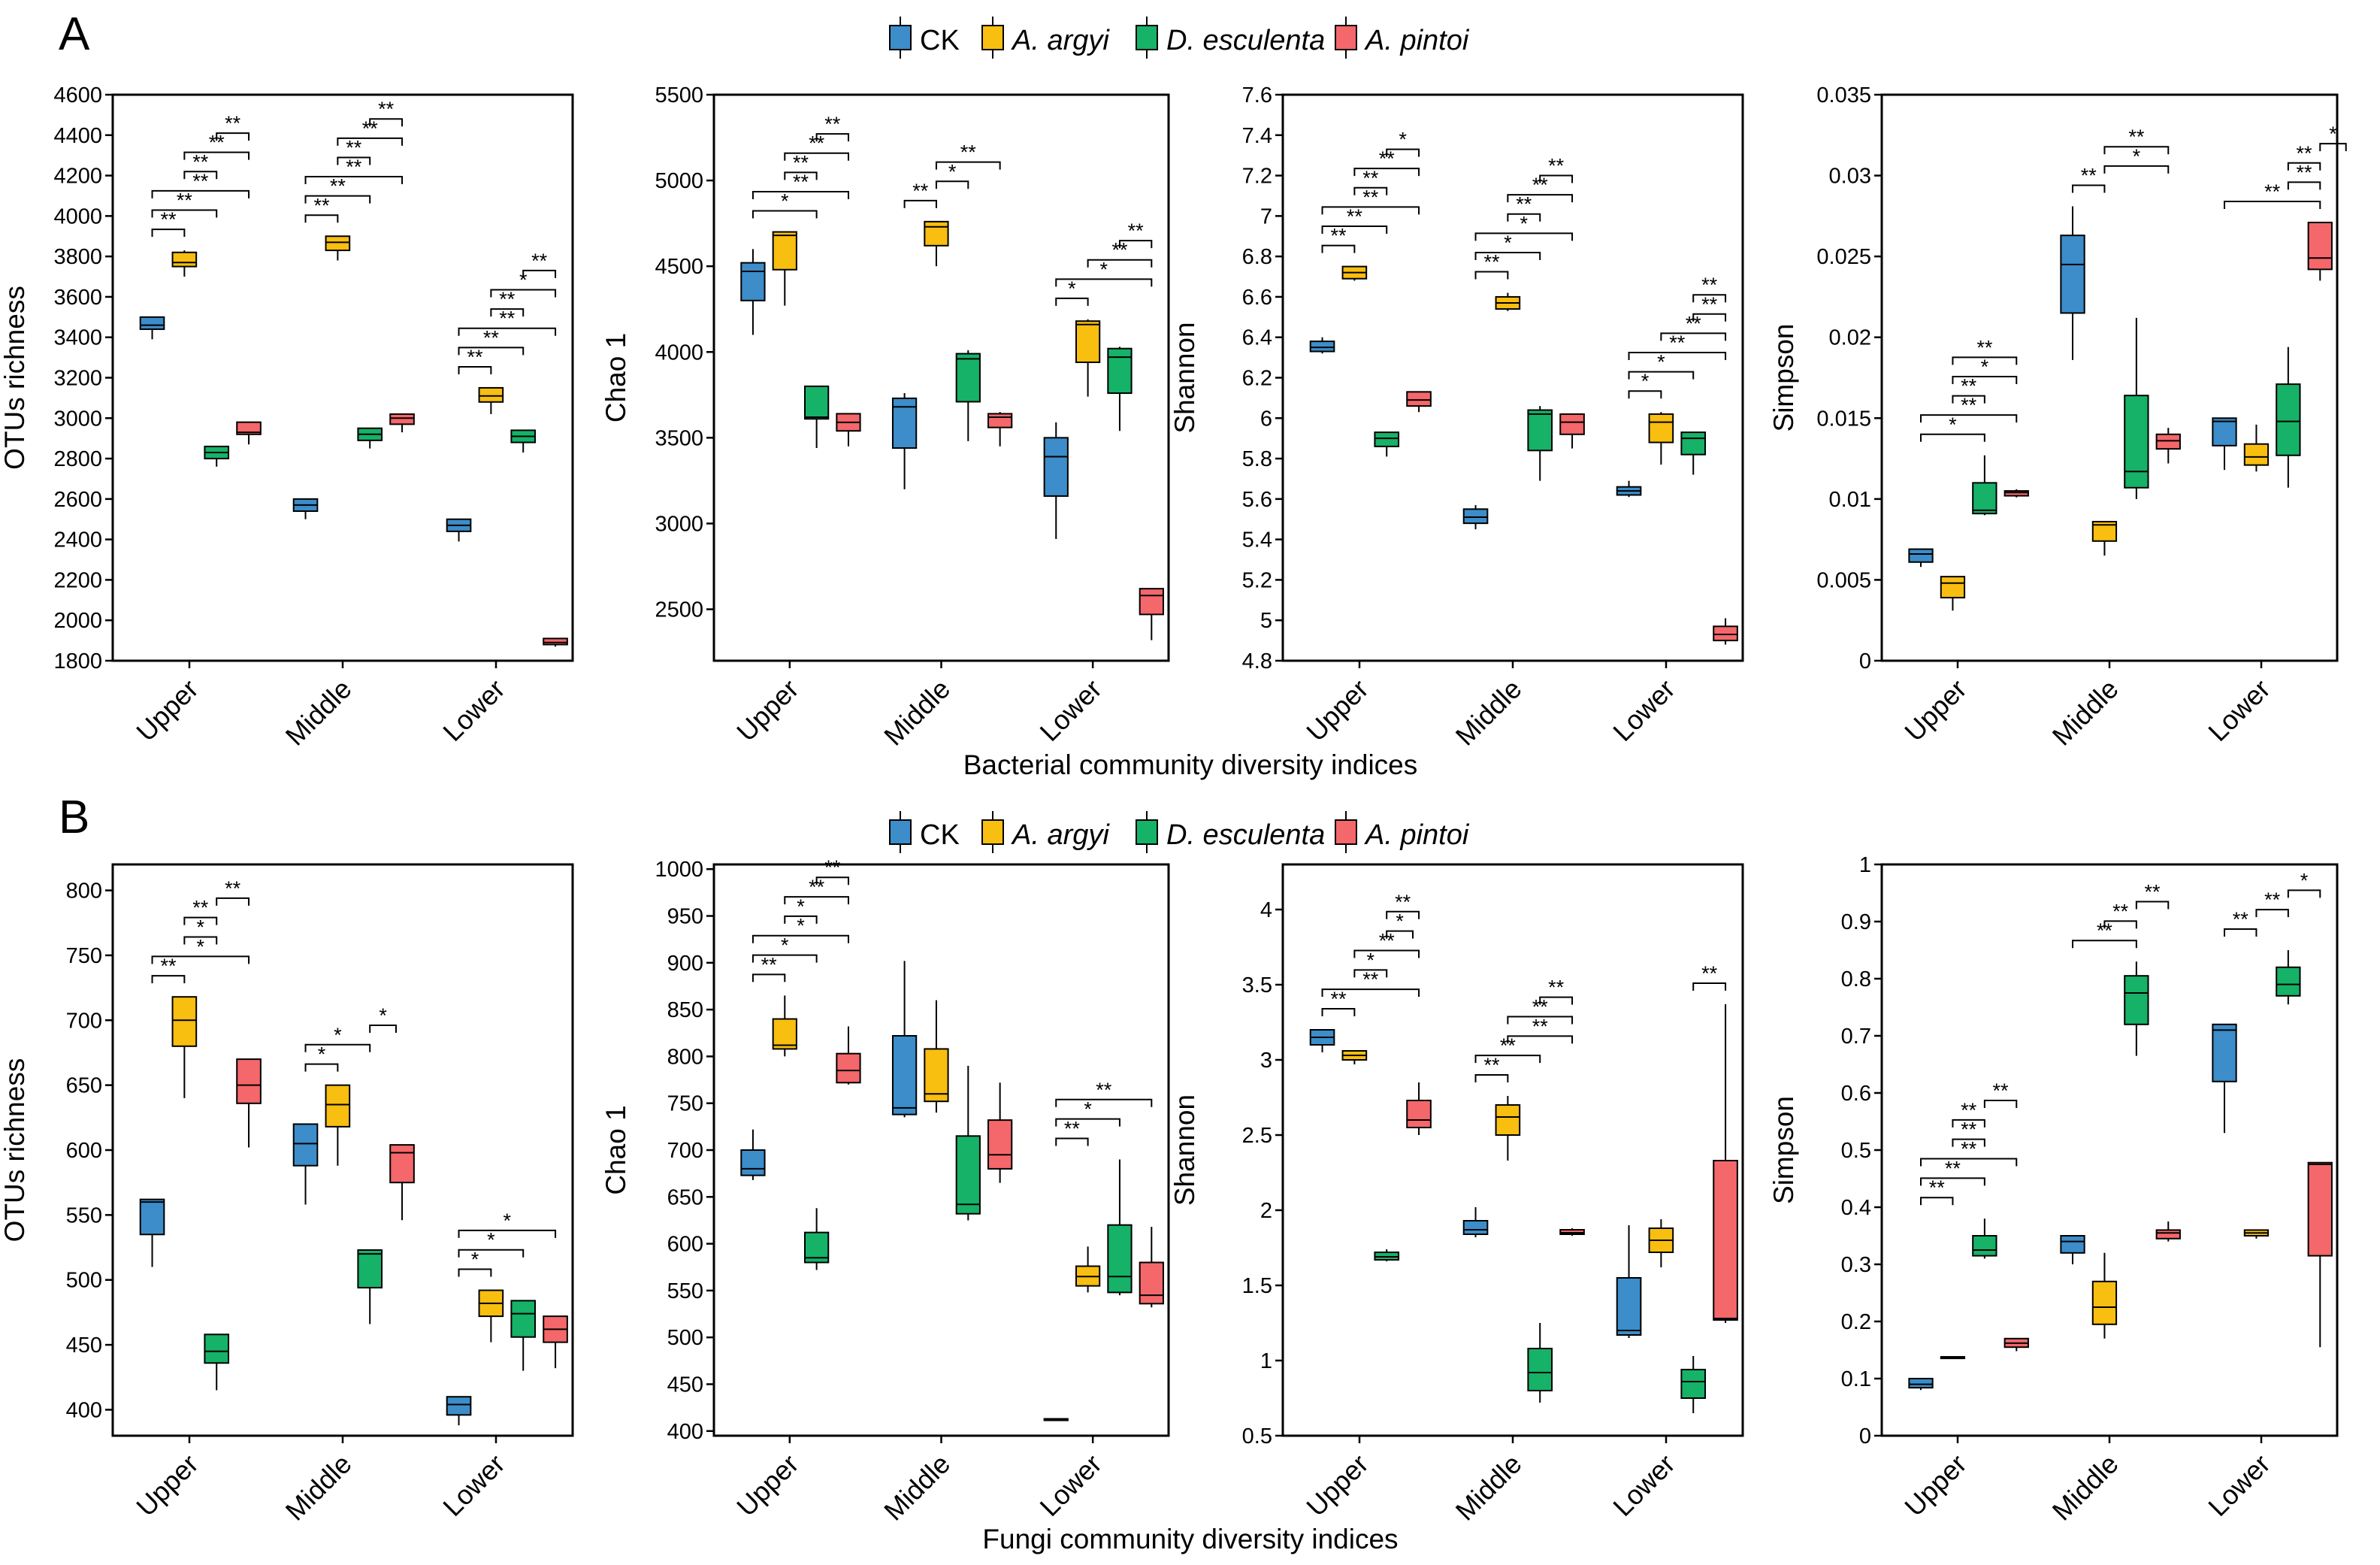  What do you see at coordinates (77, 419) in the screenshot?
I see `y-tick-label: 3000` at bounding box center [77, 419].